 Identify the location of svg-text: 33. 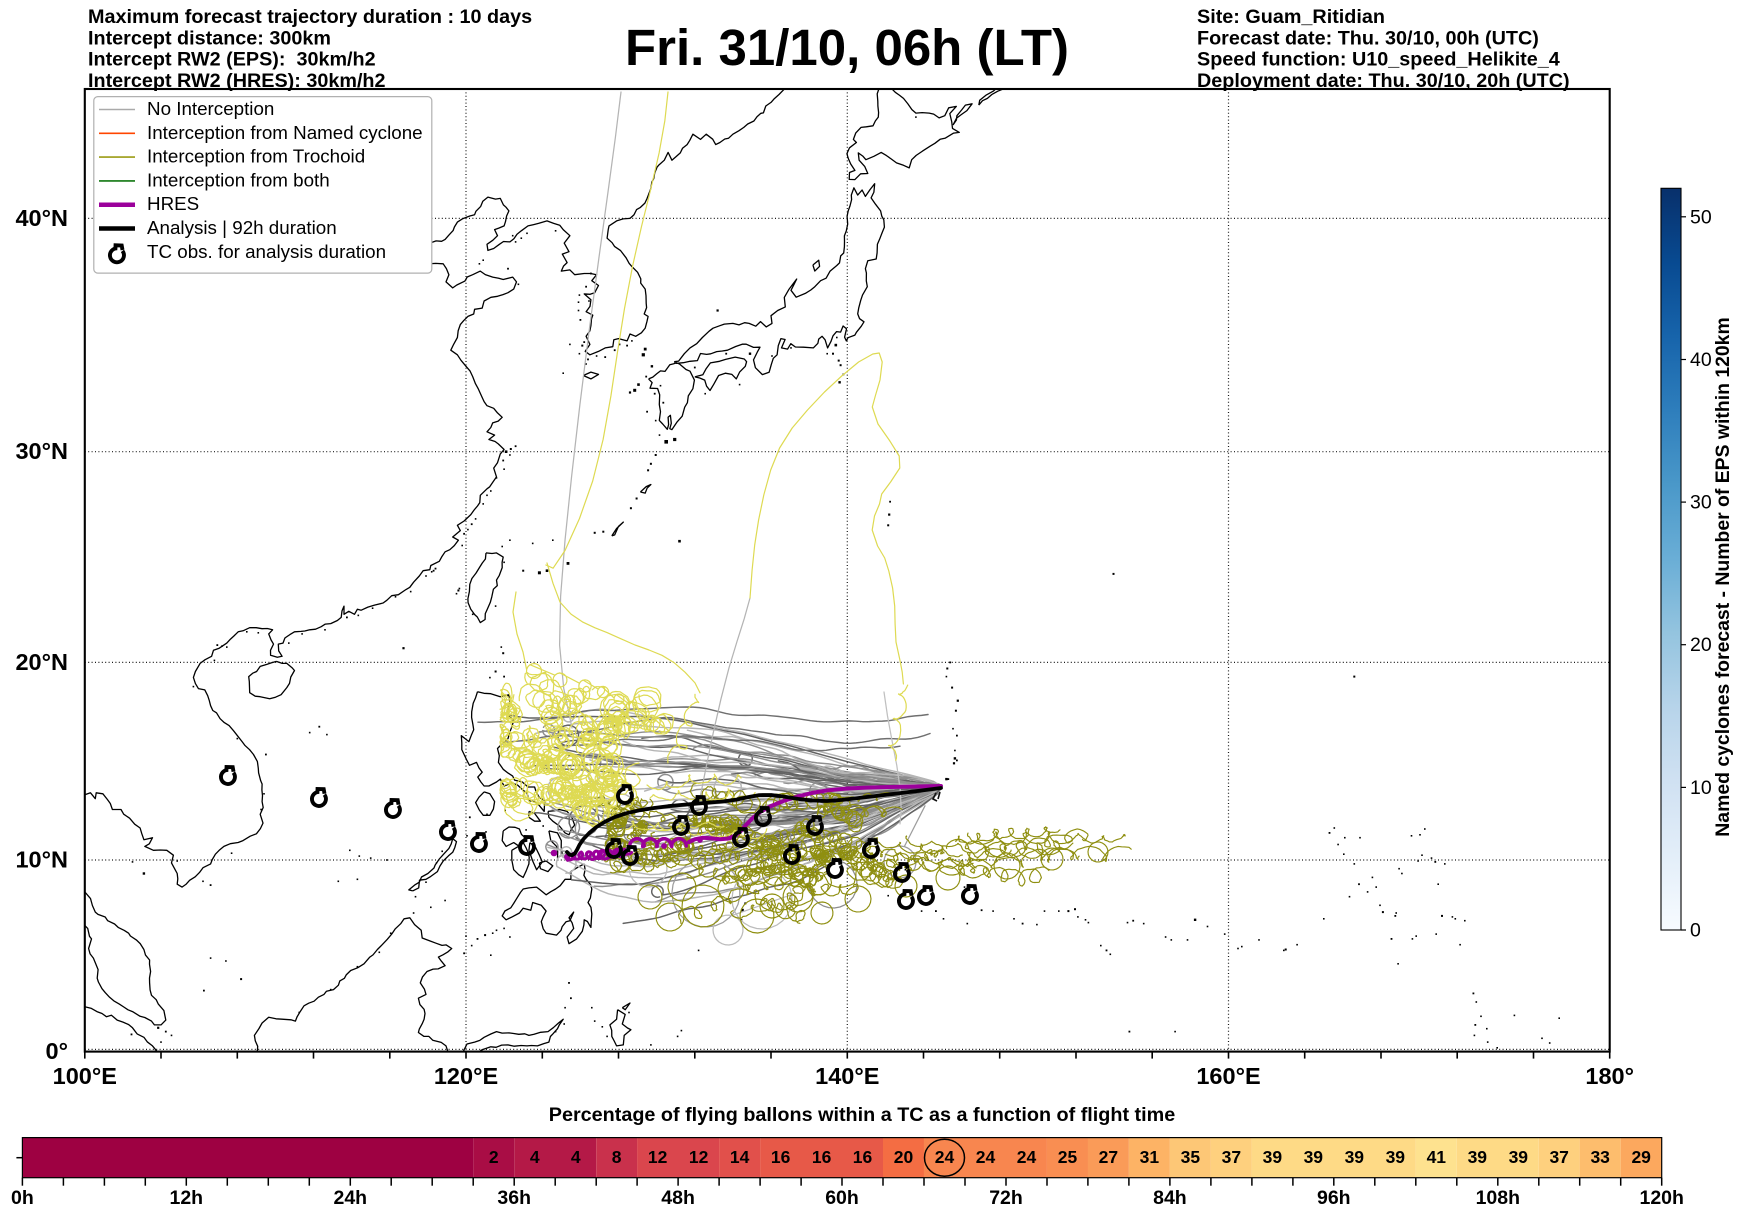
(1600, 1157).